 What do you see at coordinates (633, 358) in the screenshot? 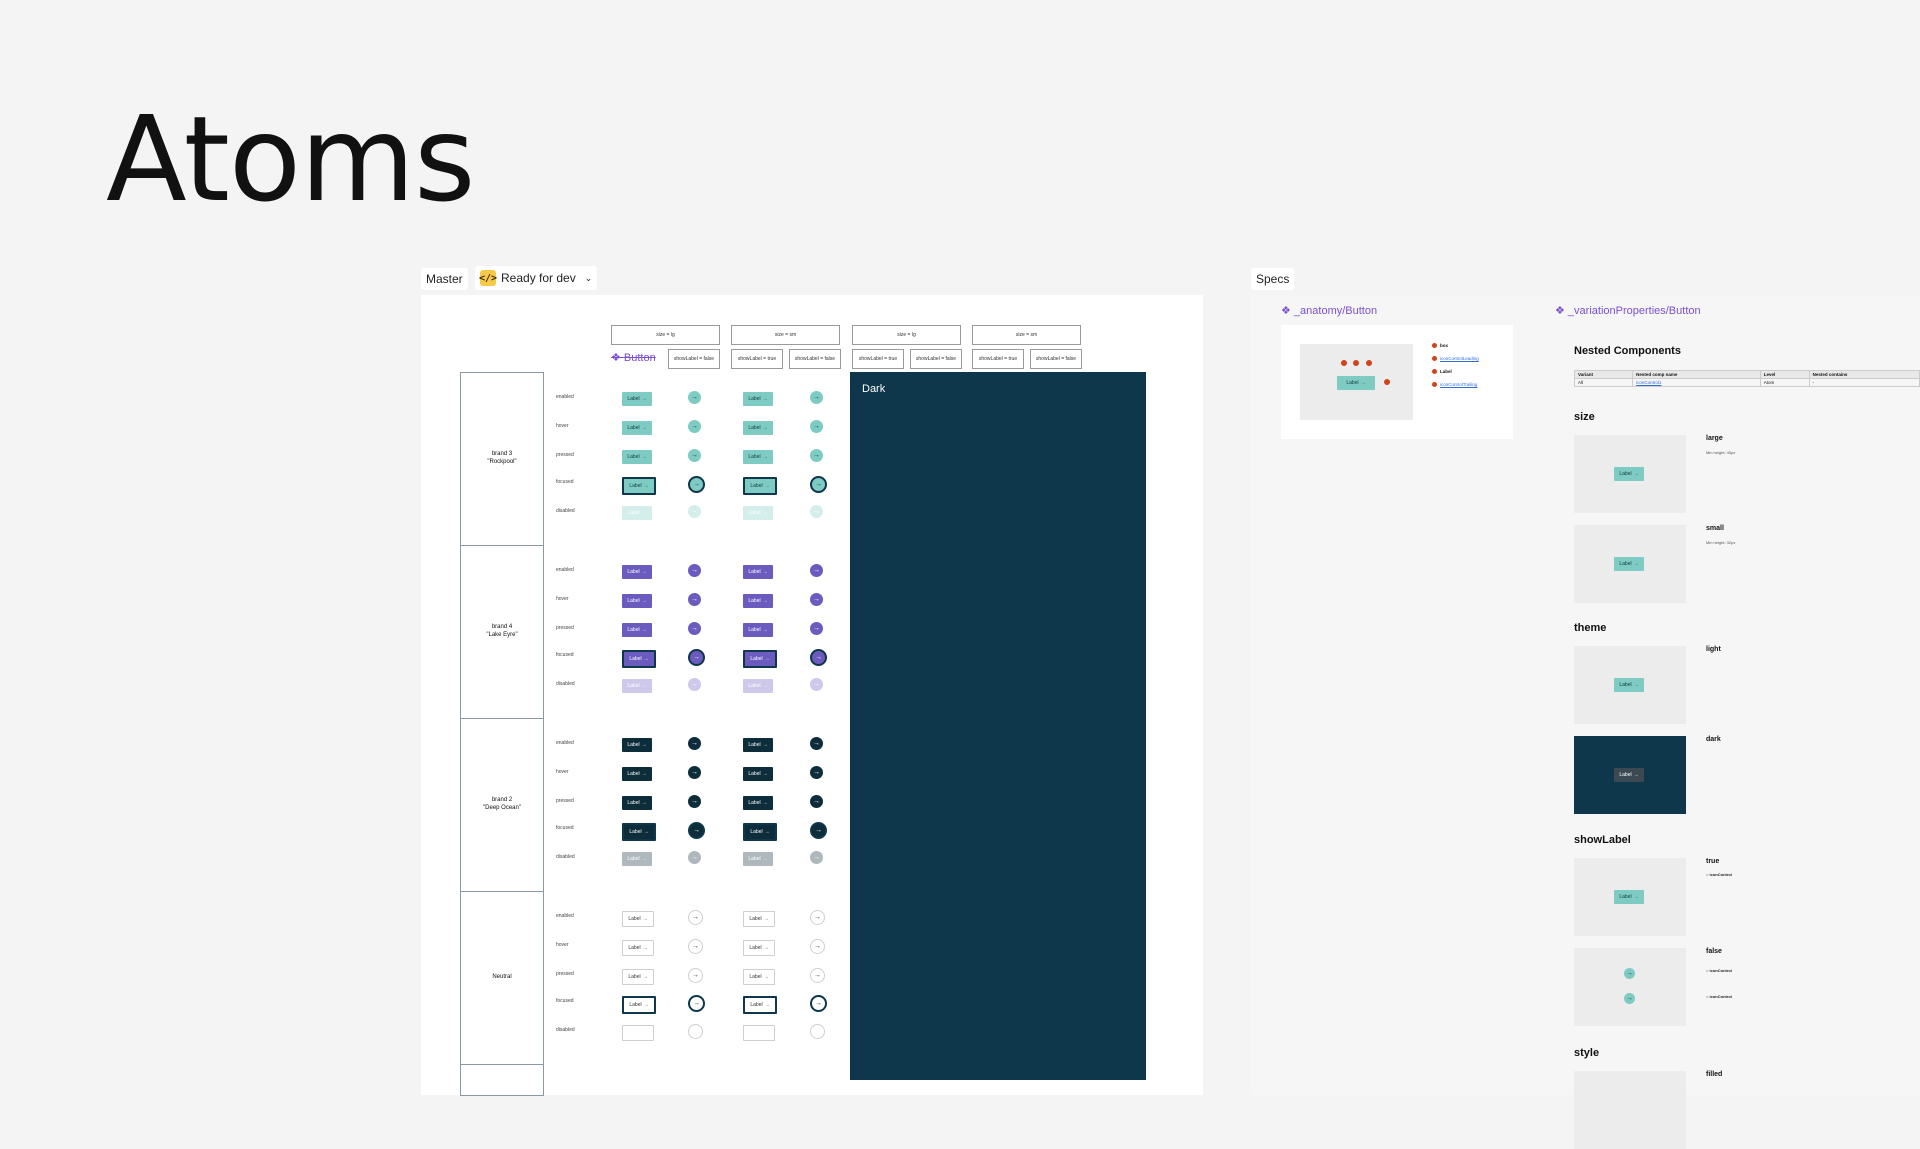
I see `button-component-title: ❖ Button` at bounding box center [633, 358].